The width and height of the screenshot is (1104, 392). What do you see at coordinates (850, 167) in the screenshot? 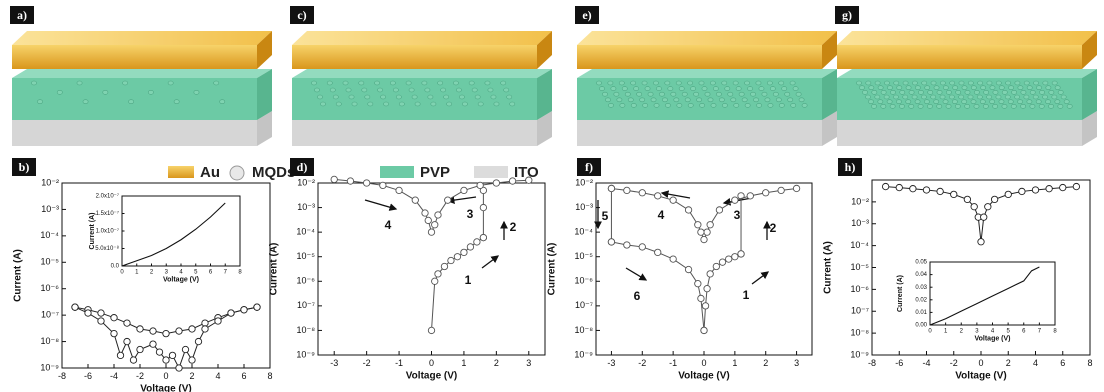
I see `panel-label: h)` at bounding box center [850, 167].